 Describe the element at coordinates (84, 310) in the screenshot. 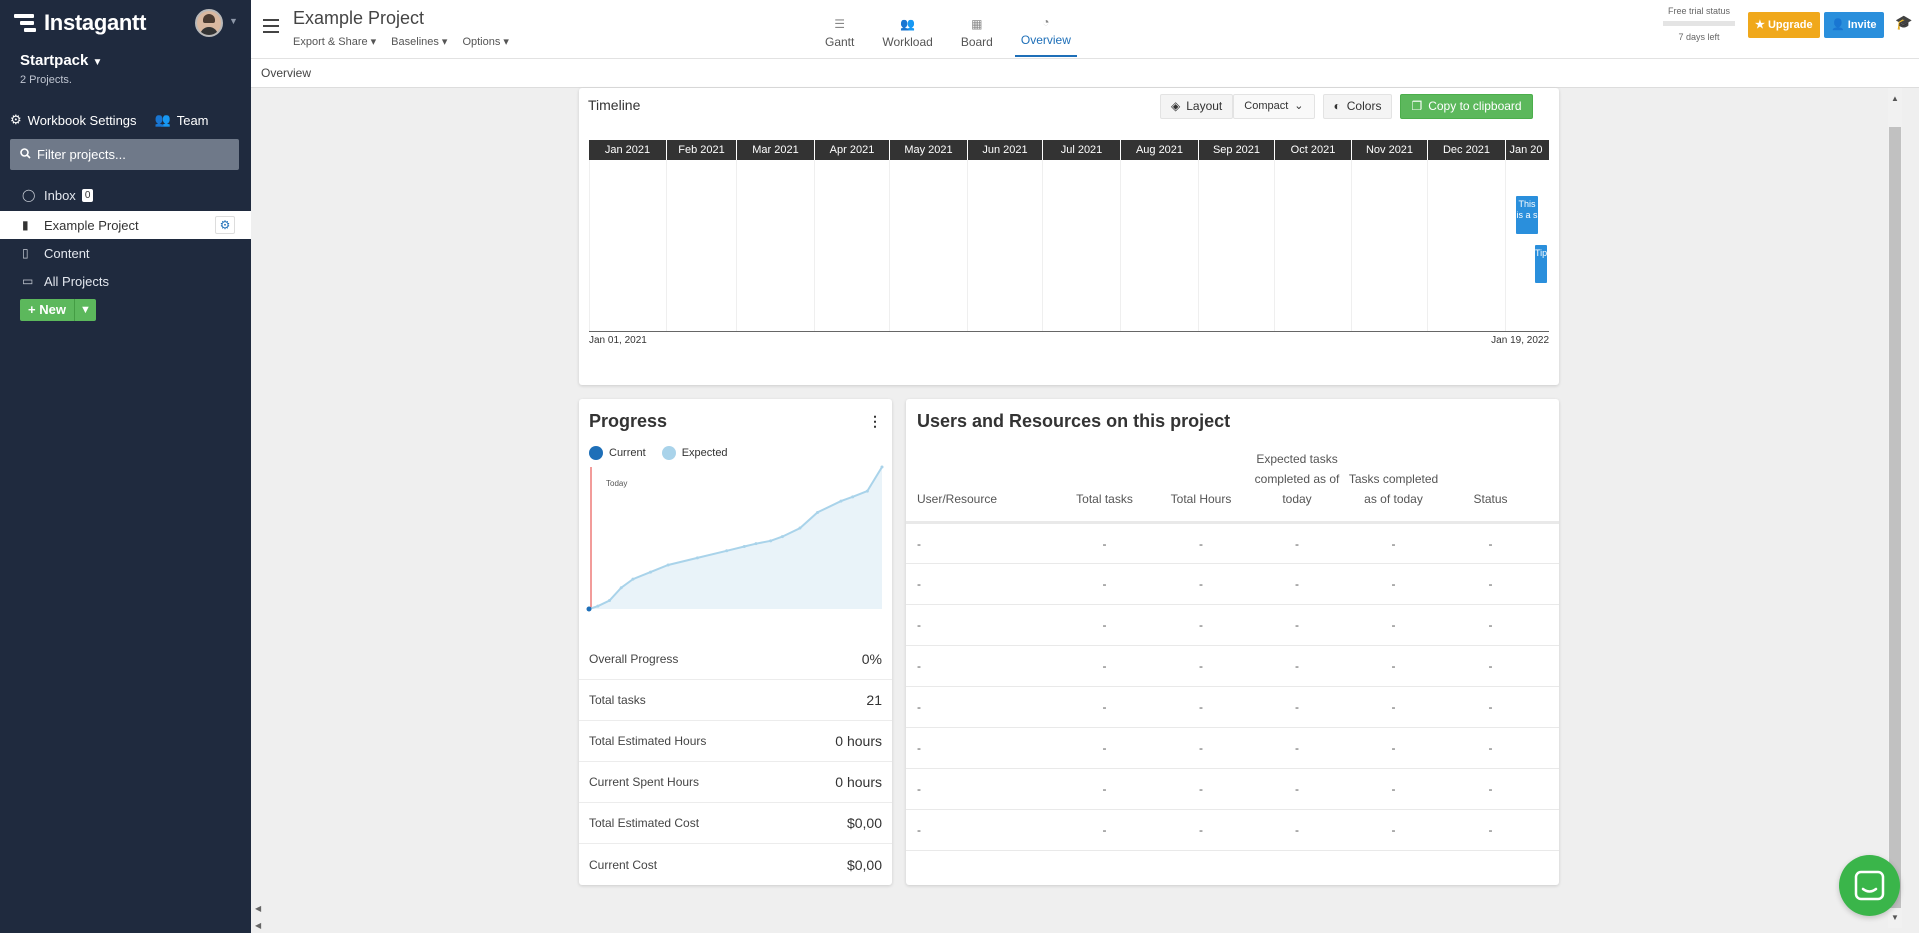

I see `new-dropdown-toggle: ▼` at that location.